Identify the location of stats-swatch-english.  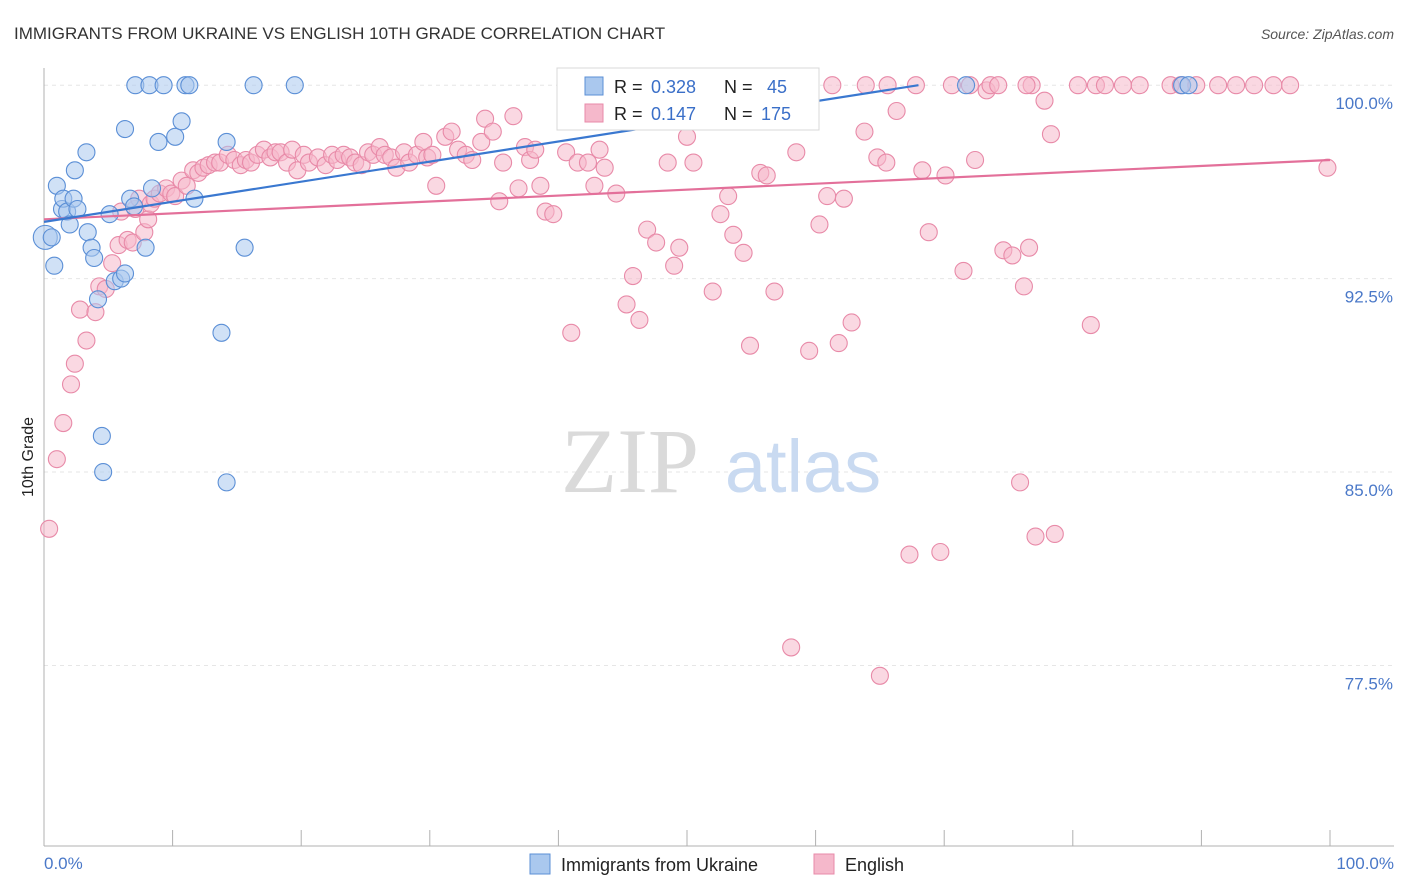
(594, 113).